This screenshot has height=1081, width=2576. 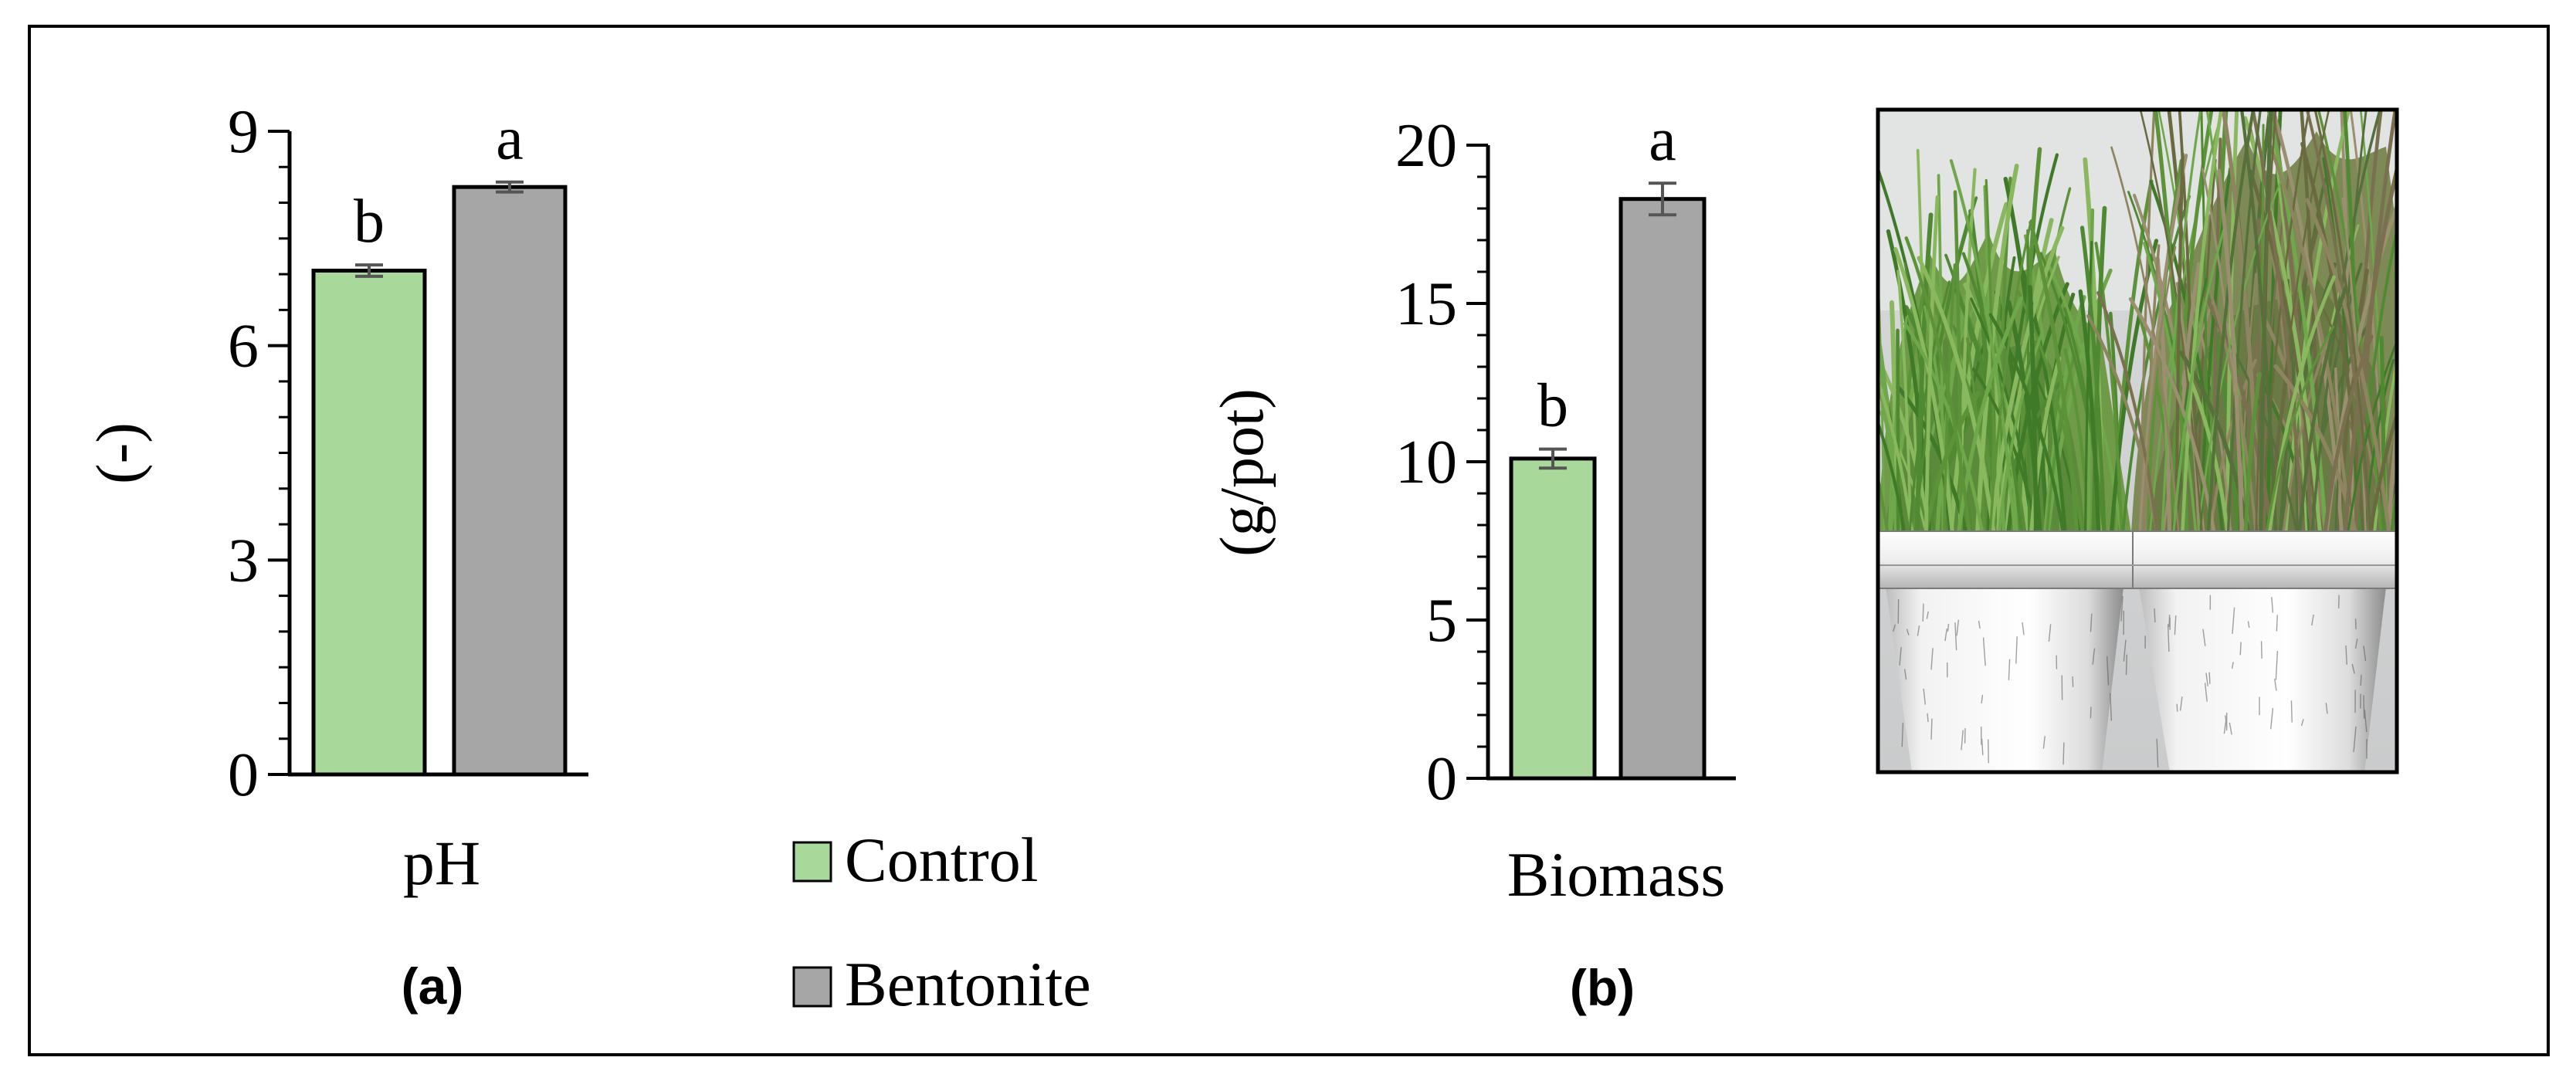 What do you see at coordinates (1602, 987) in the screenshot?
I see `panel-label-b: (b)` at bounding box center [1602, 987].